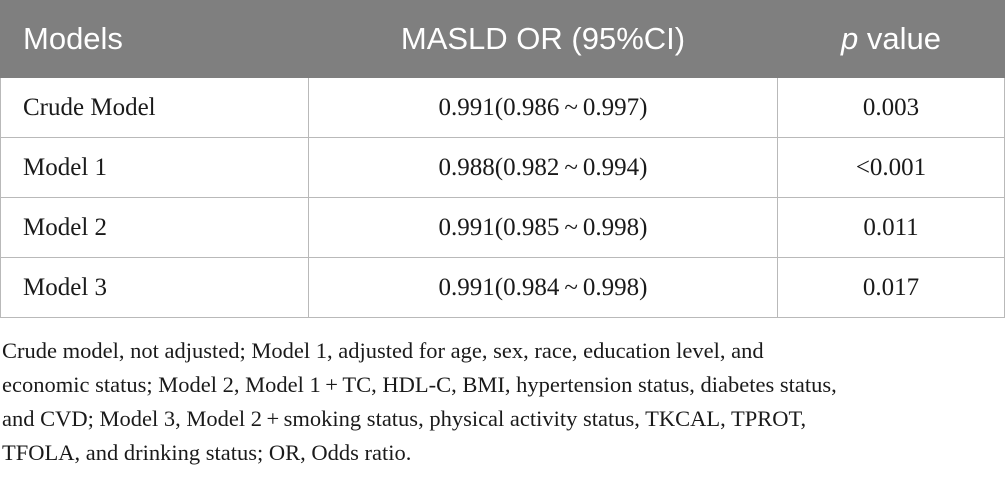 This screenshot has width=1005, height=483. I want to click on table-row: Model 2 0.991(0.985 ~ 0.998) 0.011, so click(502, 227).